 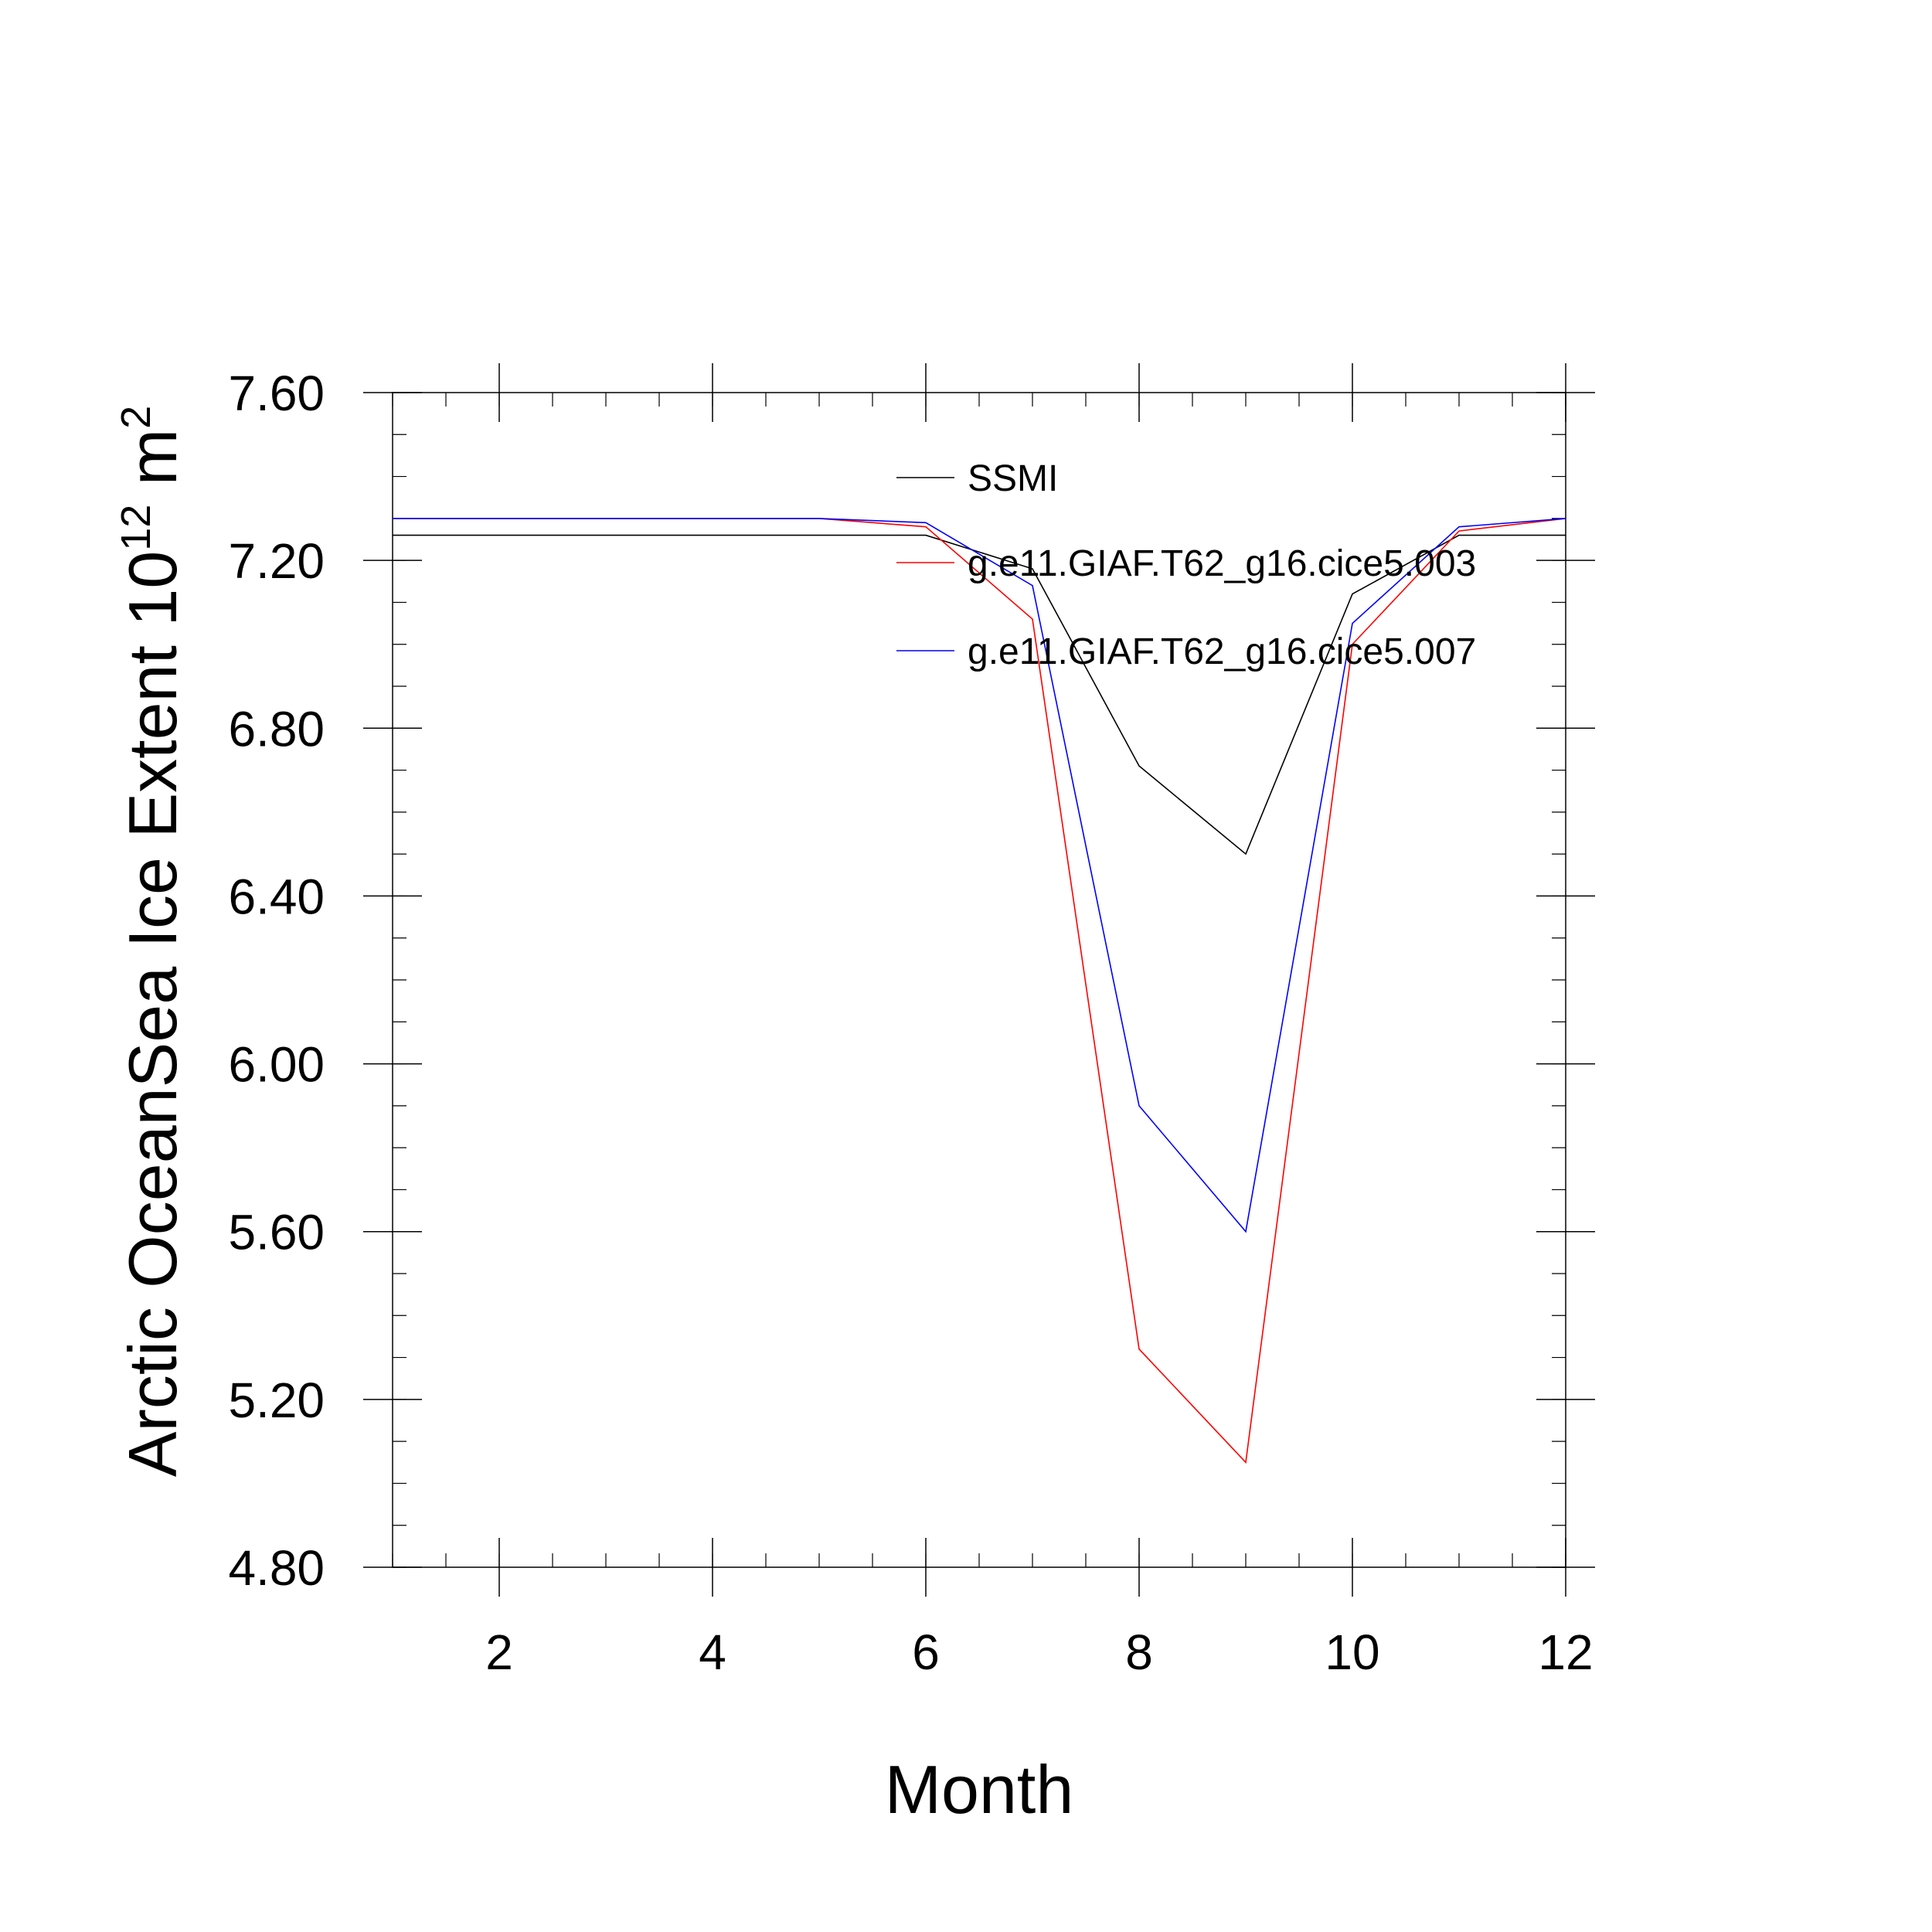 What do you see at coordinates (276, 897) in the screenshot?
I see `y-tick-label: 6.40` at bounding box center [276, 897].